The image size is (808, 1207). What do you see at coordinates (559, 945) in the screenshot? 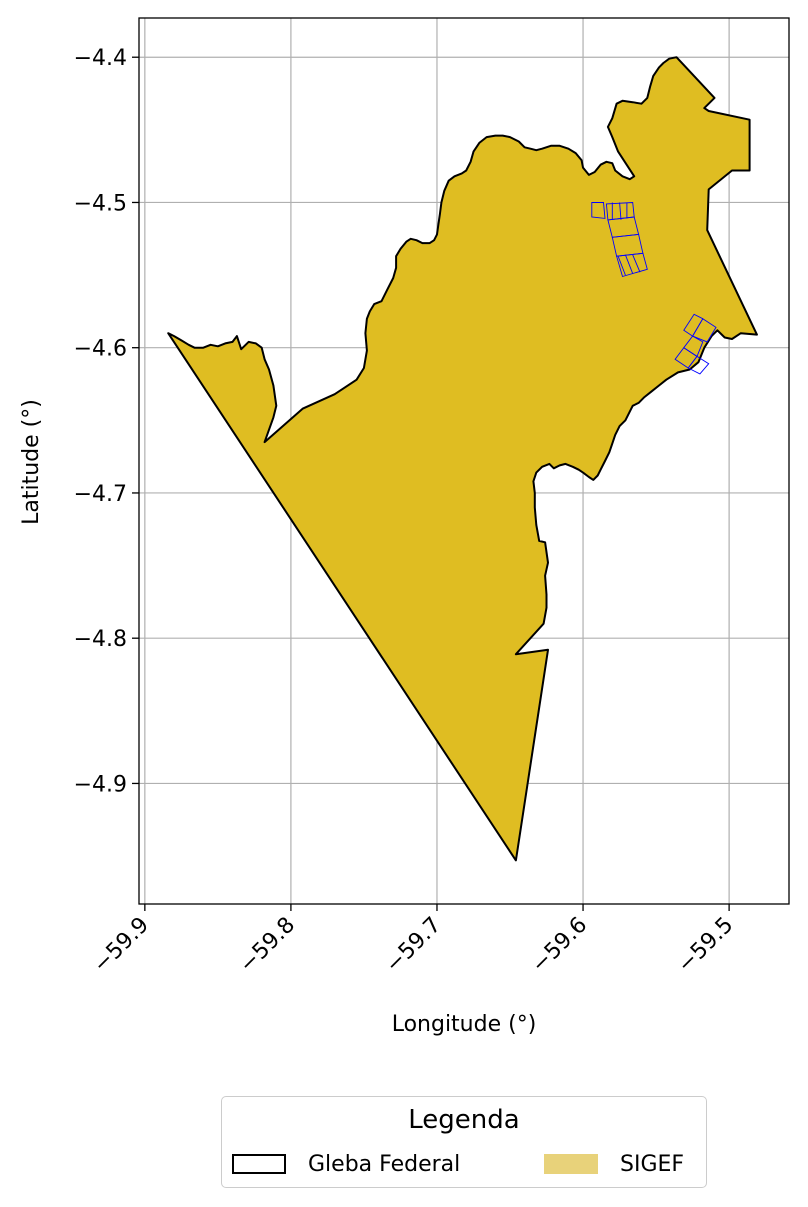
I see `x-tick-label: −59.6` at bounding box center [559, 945].